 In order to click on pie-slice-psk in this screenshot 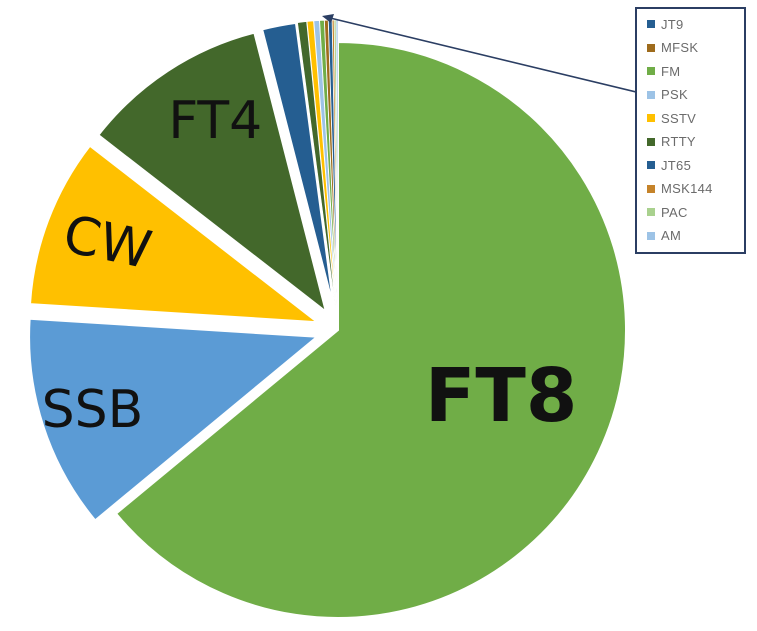, I will do `click(325, 164)`.